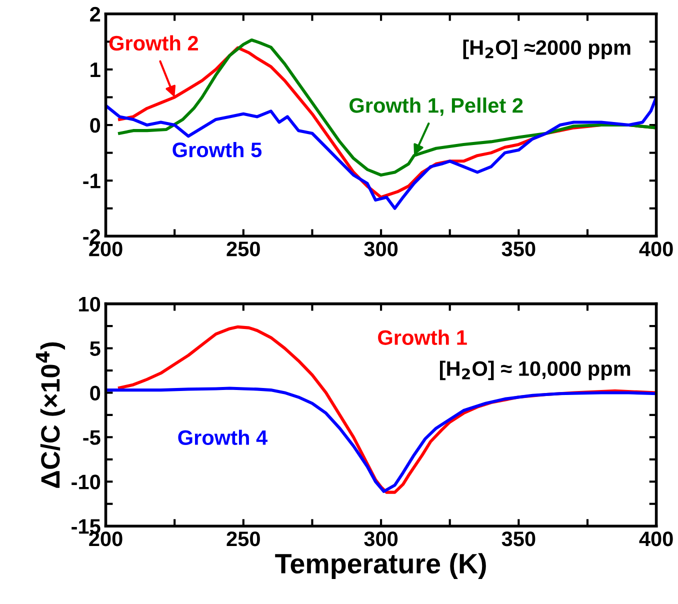  What do you see at coordinates (546, 50) in the screenshot?
I see `annotation: [H$_{2}$O] ≈2000 ppm` at bounding box center [546, 50].